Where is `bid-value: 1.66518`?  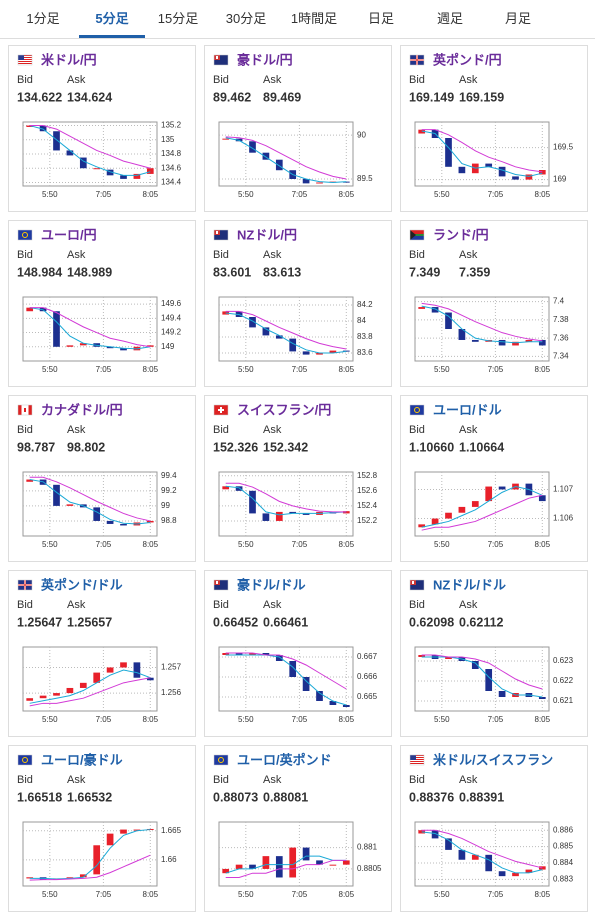
bid-value: 1.66518 is located at coordinates (39, 797).